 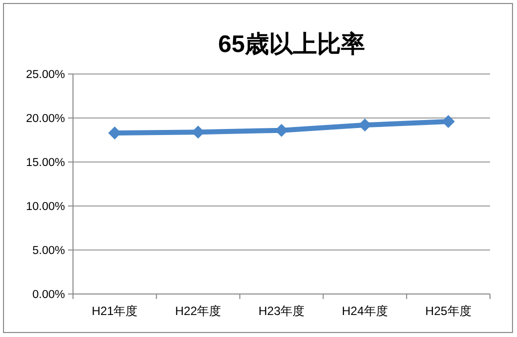 What do you see at coordinates (45, 119) in the screenshot?
I see `y-tick-label: 20.00%` at bounding box center [45, 119].